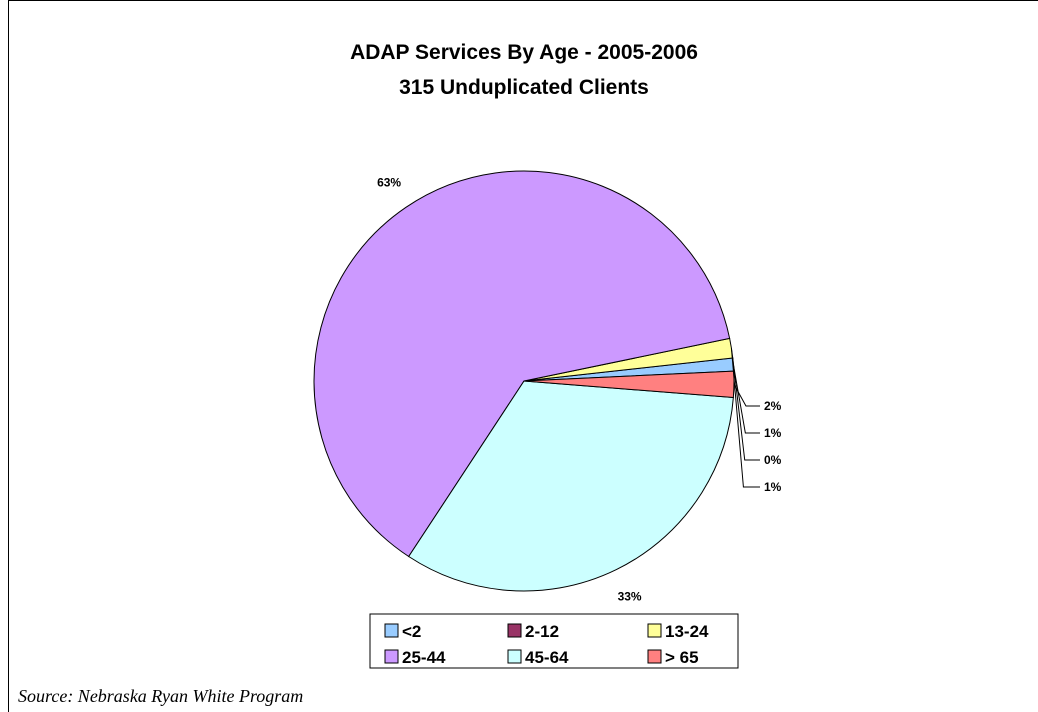 The height and width of the screenshot is (712, 1038). Describe the element at coordinates (687, 631) in the screenshot. I see `legend-label: 13-24` at that location.